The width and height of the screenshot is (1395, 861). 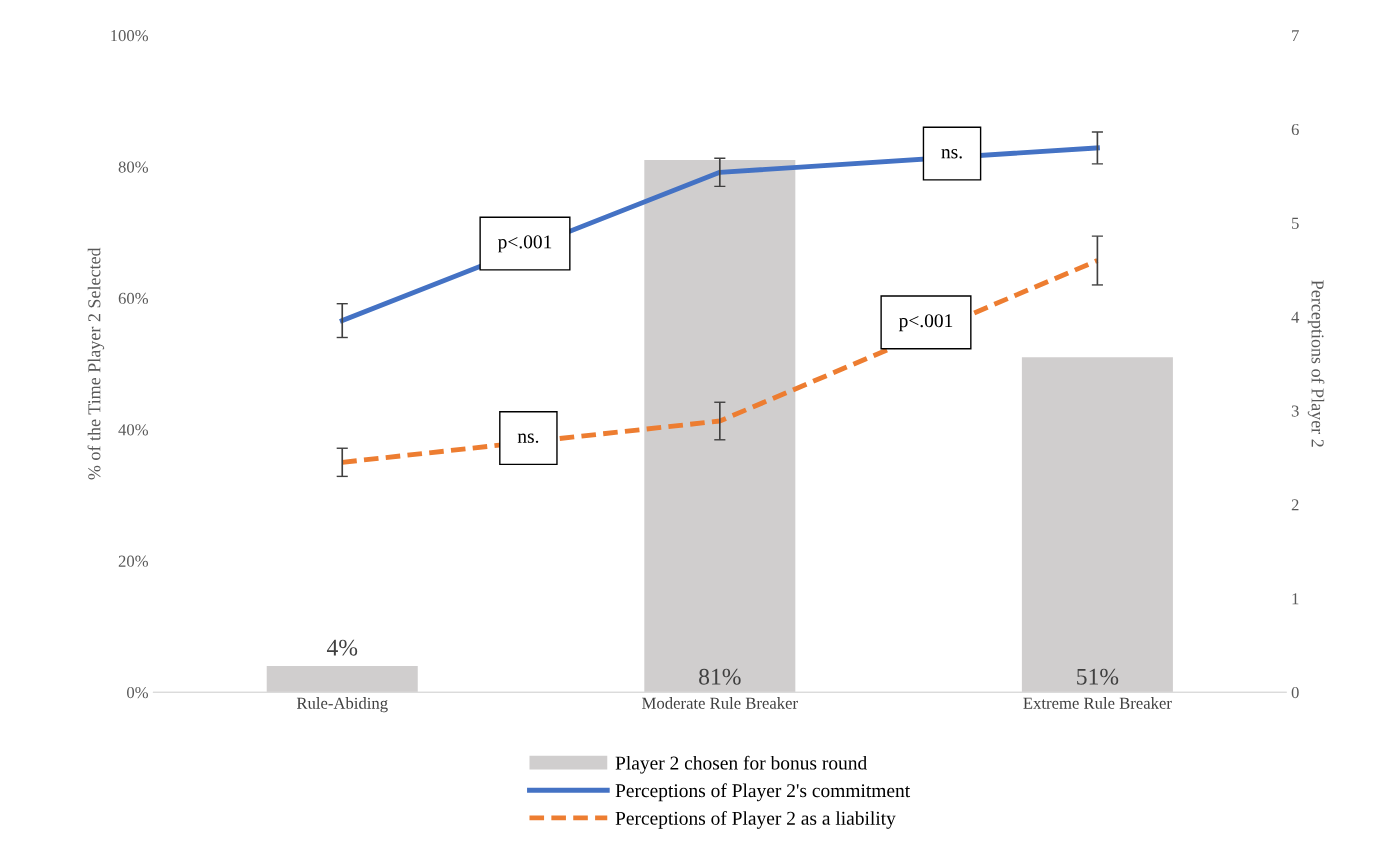 I want to click on y2-tick-label: 7, so click(x=1295, y=36).